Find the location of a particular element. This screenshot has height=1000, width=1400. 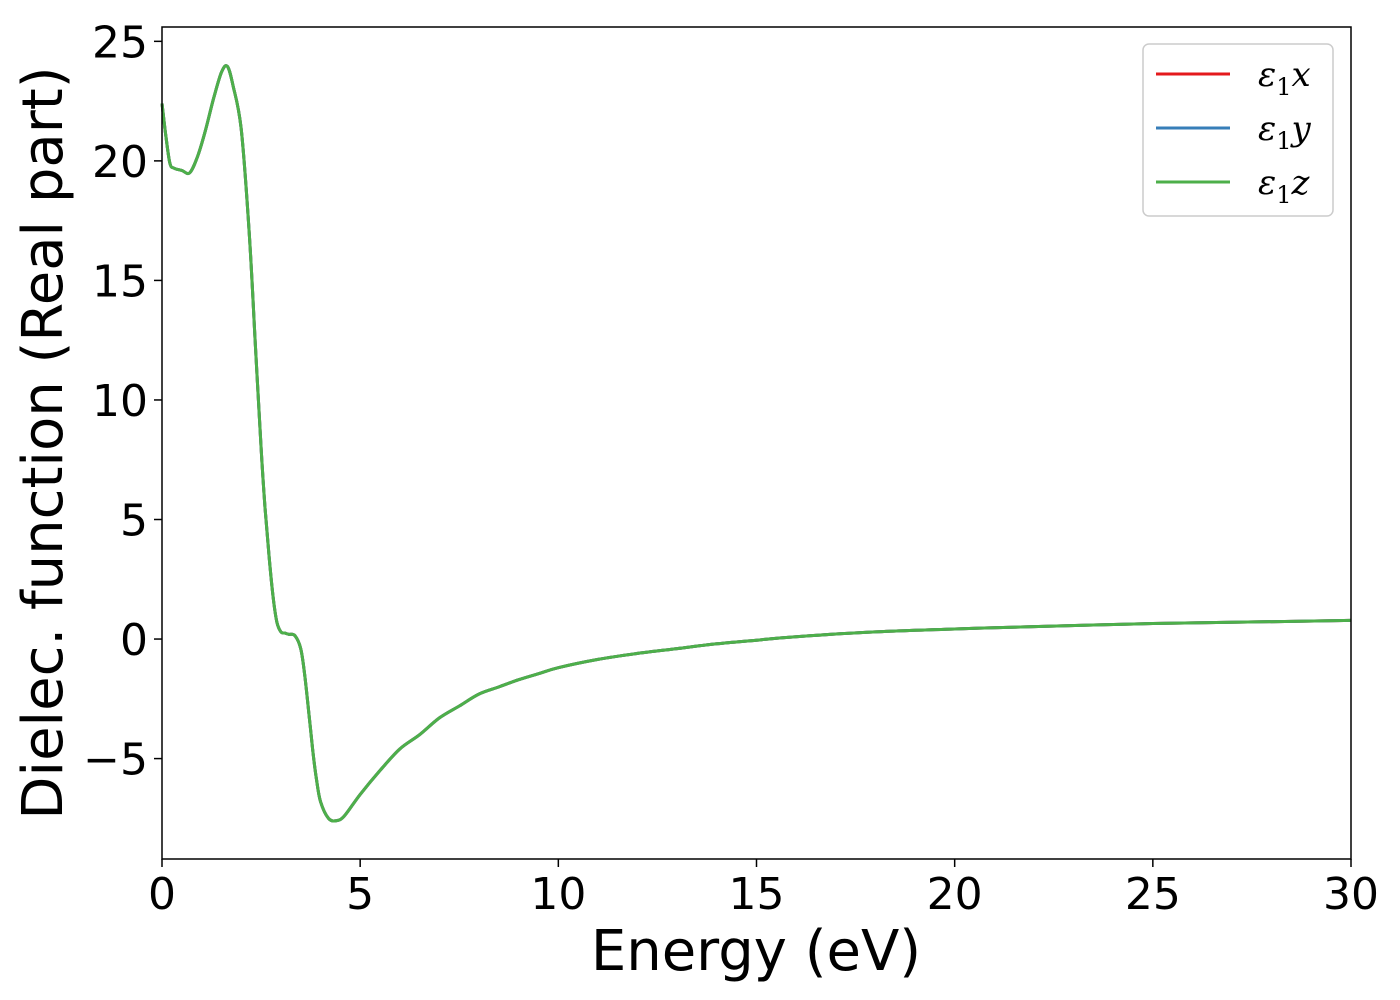

x-tick-label: 25 is located at coordinates (1153, 894).